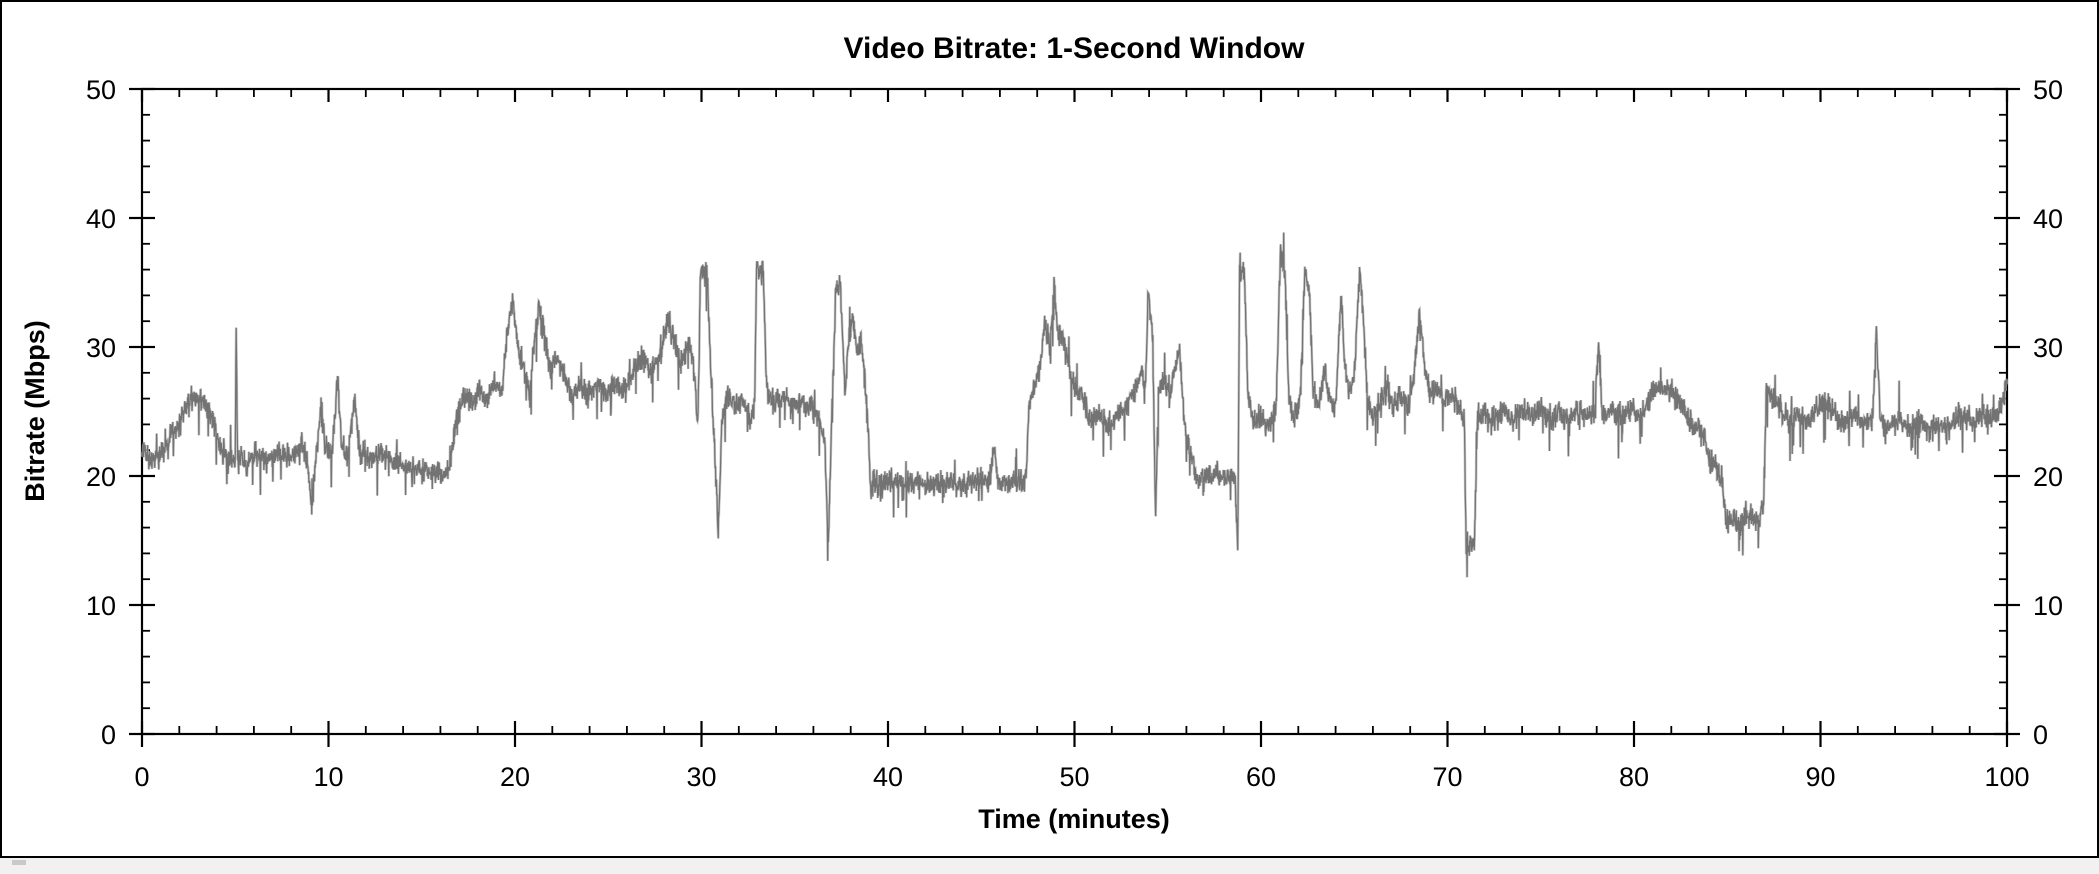 This screenshot has height=874, width=2099. What do you see at coordinates (888, 777) in the screenshot?
I see `x-tick-label: 40` at bounding box center [888, 777].